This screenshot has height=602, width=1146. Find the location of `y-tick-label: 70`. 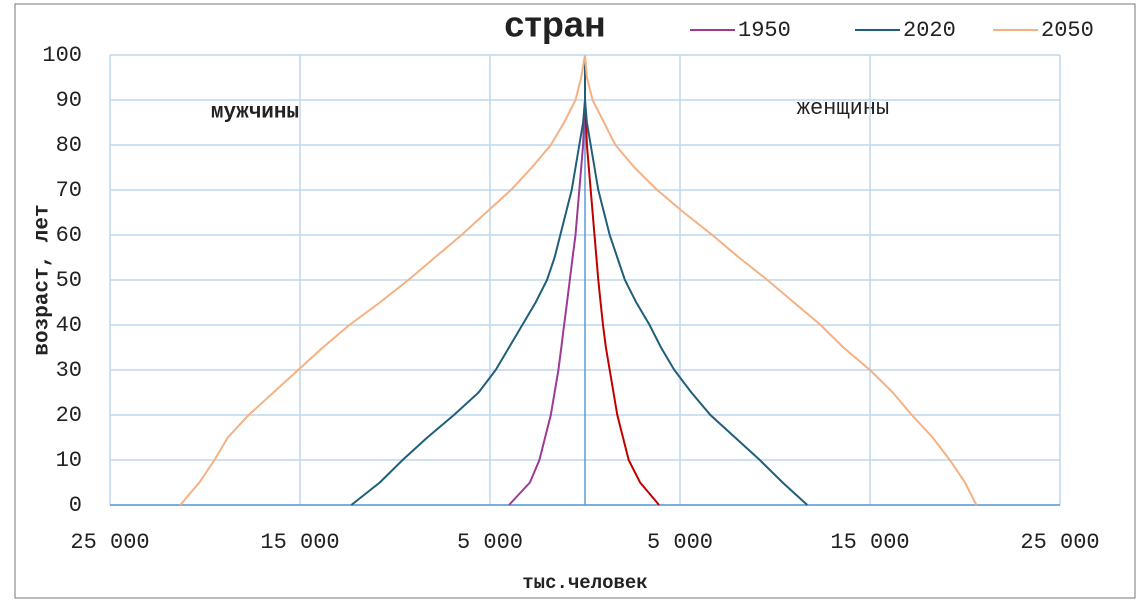

y-tick-label: 70 is located at coordinates (69, 190).